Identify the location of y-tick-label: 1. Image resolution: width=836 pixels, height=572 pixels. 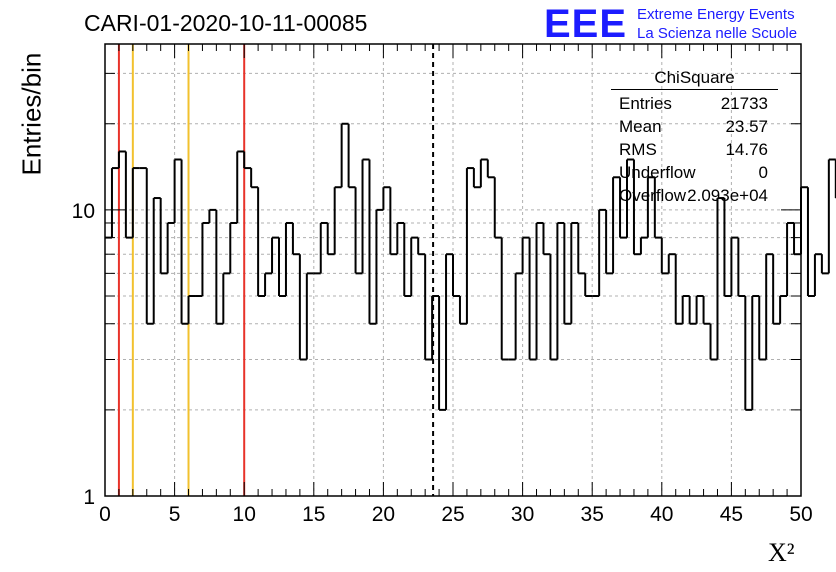
(89, 497).